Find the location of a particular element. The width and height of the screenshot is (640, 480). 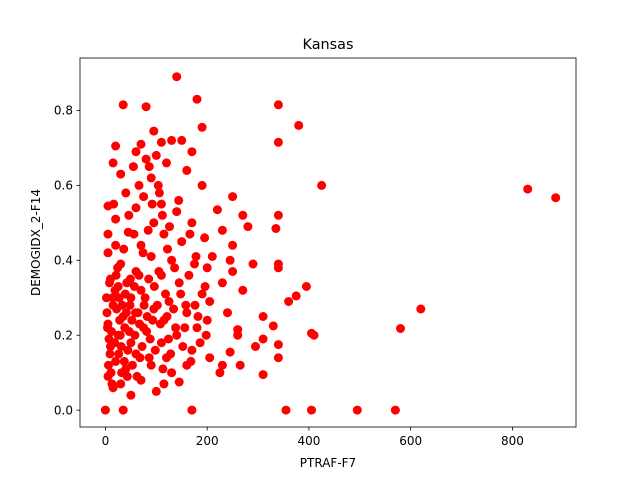

y-tick-label: 0.2 is located at coordinates (63, 336).